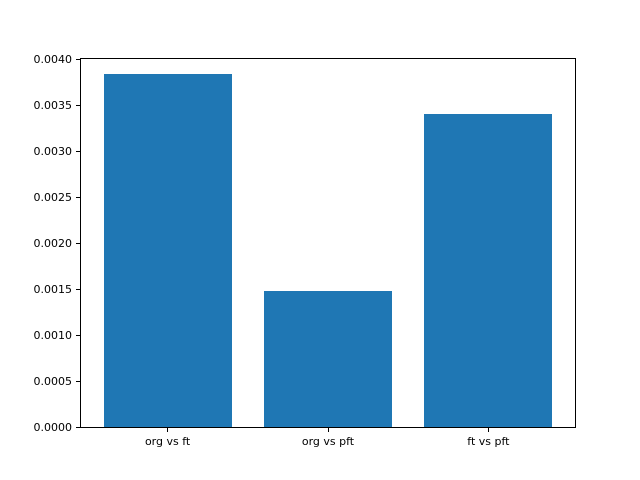  What do you see at coordinates (328, 441) in the screenshot?
I see `x-tick-label: org vs pft` at bounding box center [328, 441].